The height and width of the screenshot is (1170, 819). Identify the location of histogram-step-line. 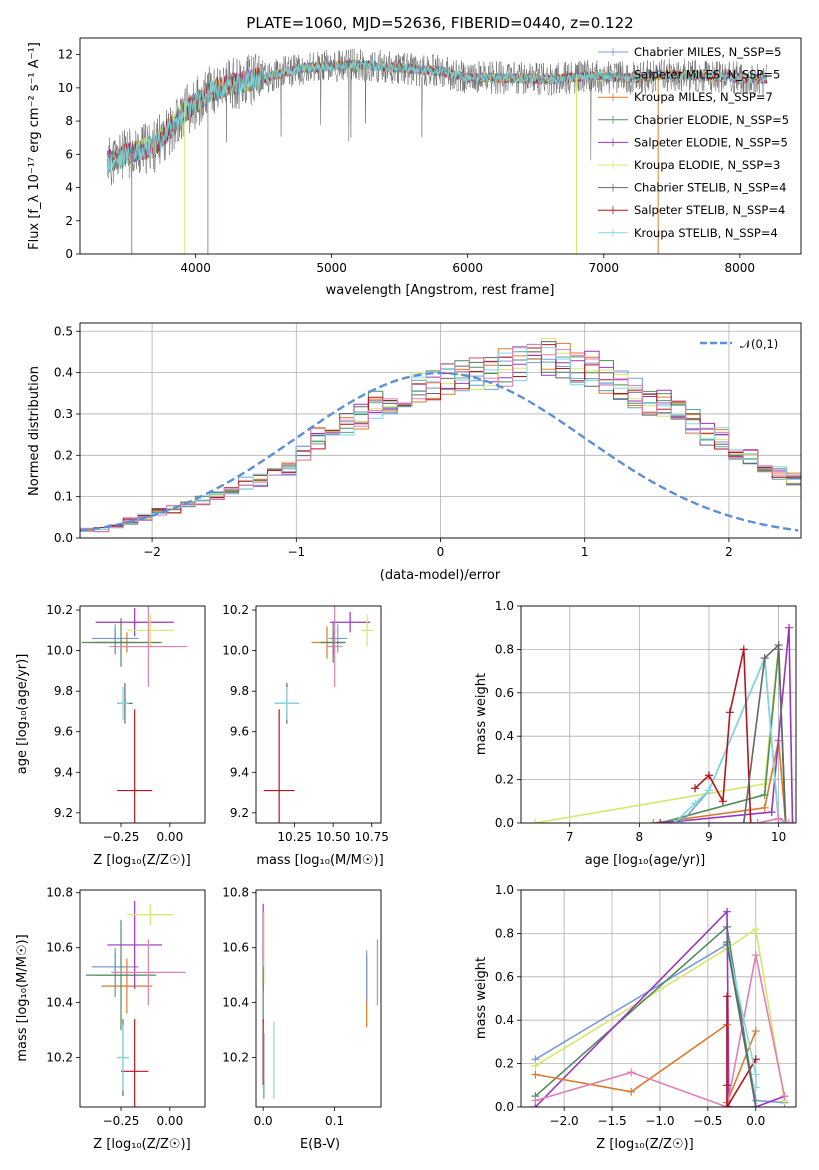
(440, 443).